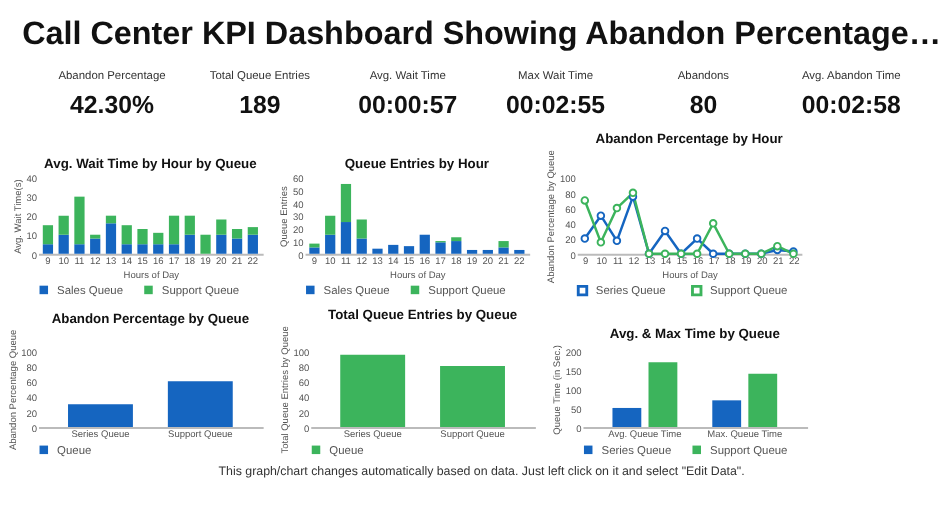 The image size is (948, 532). Describe the element at coordinates (112, 104) in the screenshot. I see `text: 42.30%` at that location.